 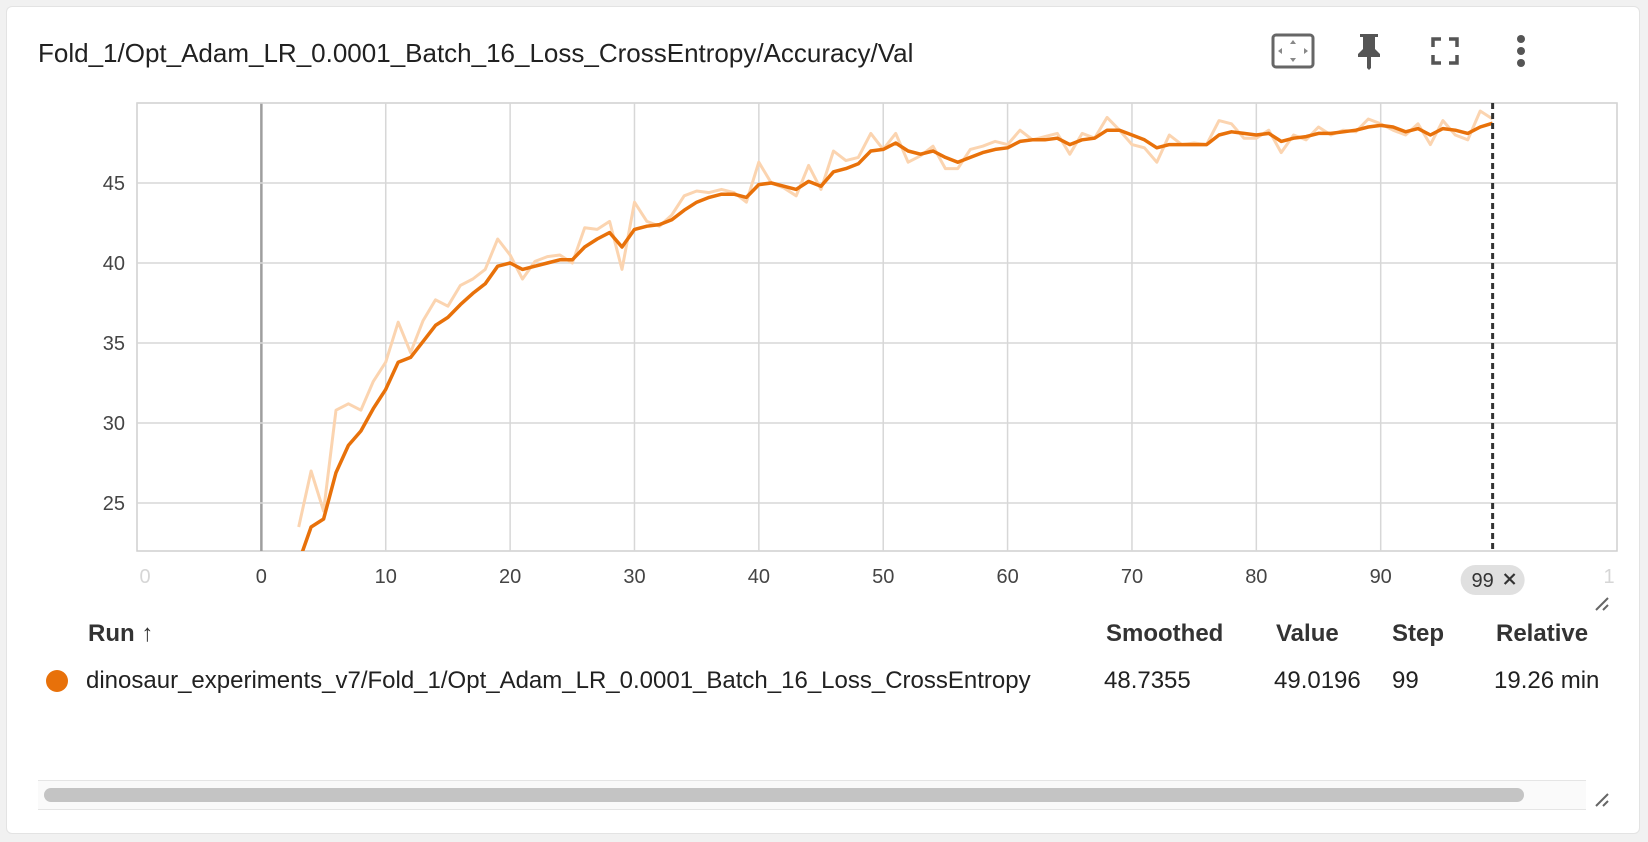 What do you see at coordinates (1293, 51) in the screenshot?
I see `fit-domain-icon` at bounding box center [1293, 51].